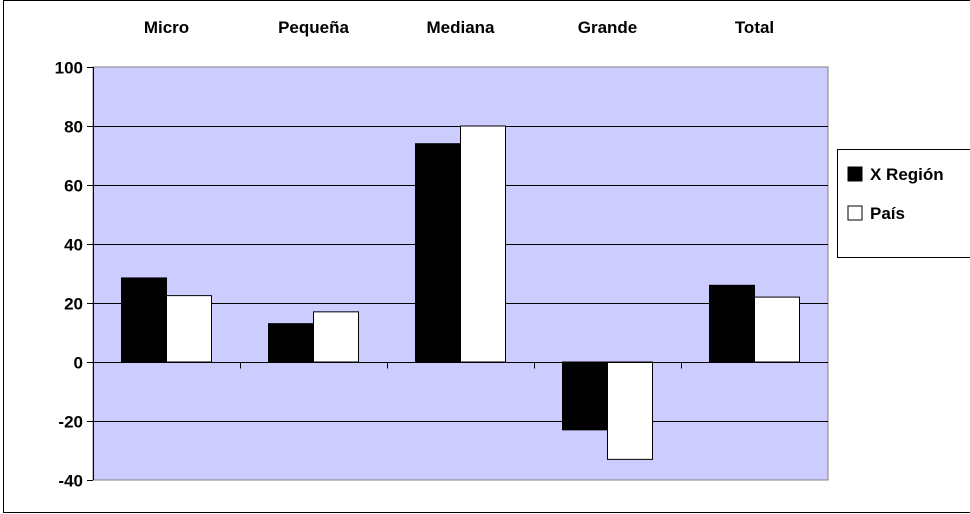  I want to click on bar-series-2-pequeña, so click(336, 337).